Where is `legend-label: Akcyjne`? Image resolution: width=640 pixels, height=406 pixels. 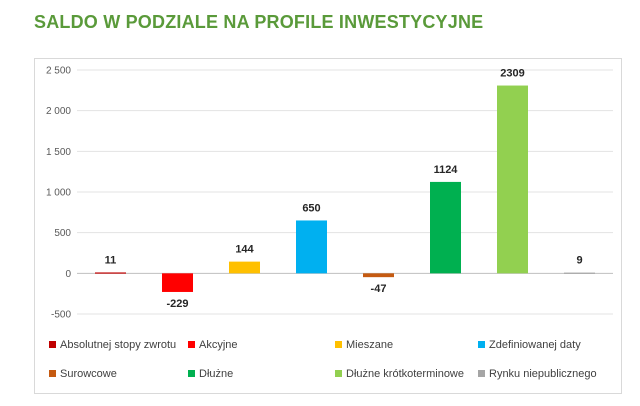 legend-label: Akcyjne is located at coordinates (218, 345).